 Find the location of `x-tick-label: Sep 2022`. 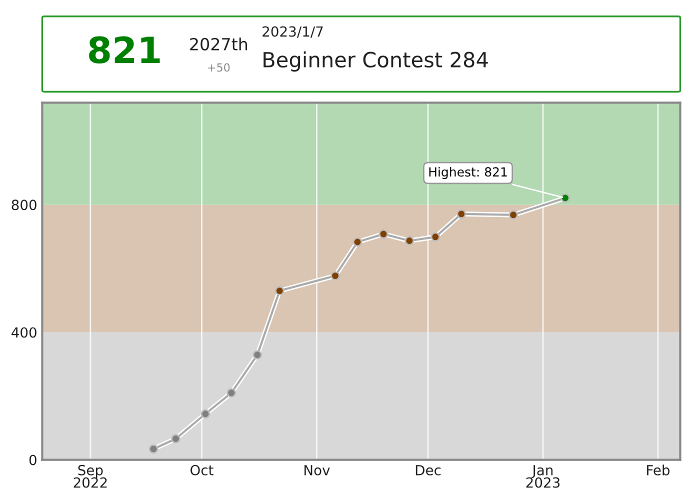

x-tick-label: Sep 2022 is located at coordinates (90, 476).